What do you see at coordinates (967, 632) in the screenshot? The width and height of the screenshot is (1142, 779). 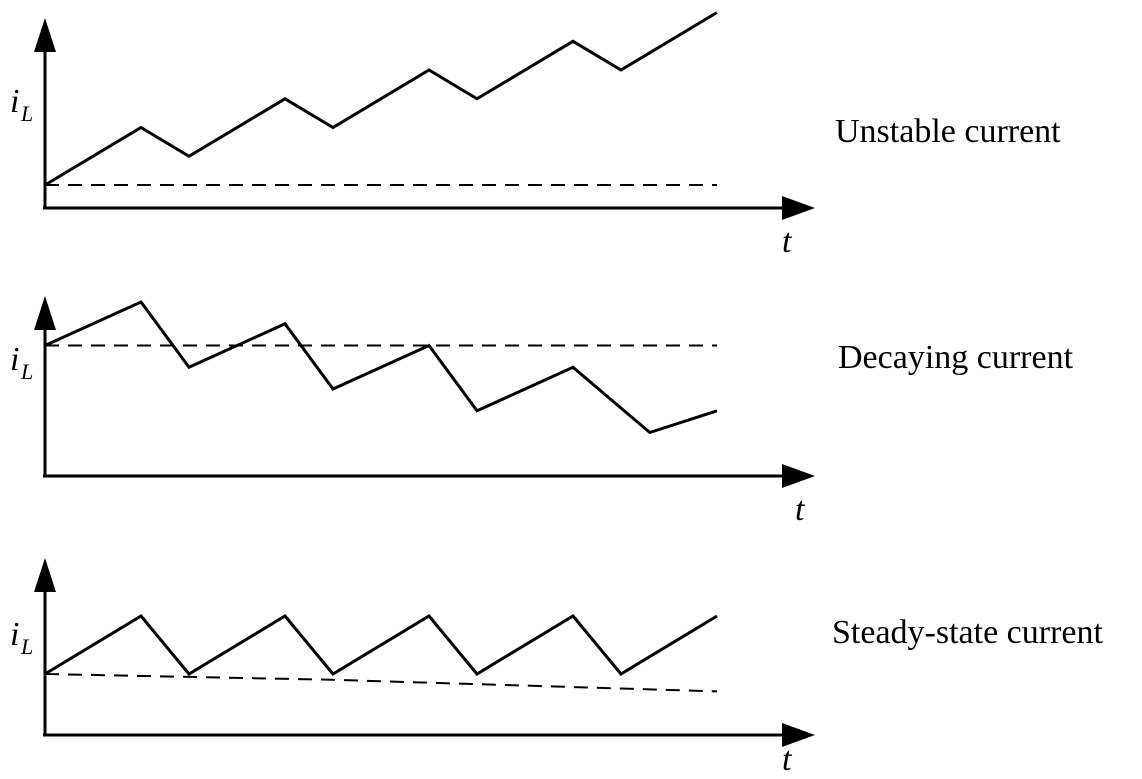 I see `panel-label: Steady-state current` at bounding box center [967, 632].